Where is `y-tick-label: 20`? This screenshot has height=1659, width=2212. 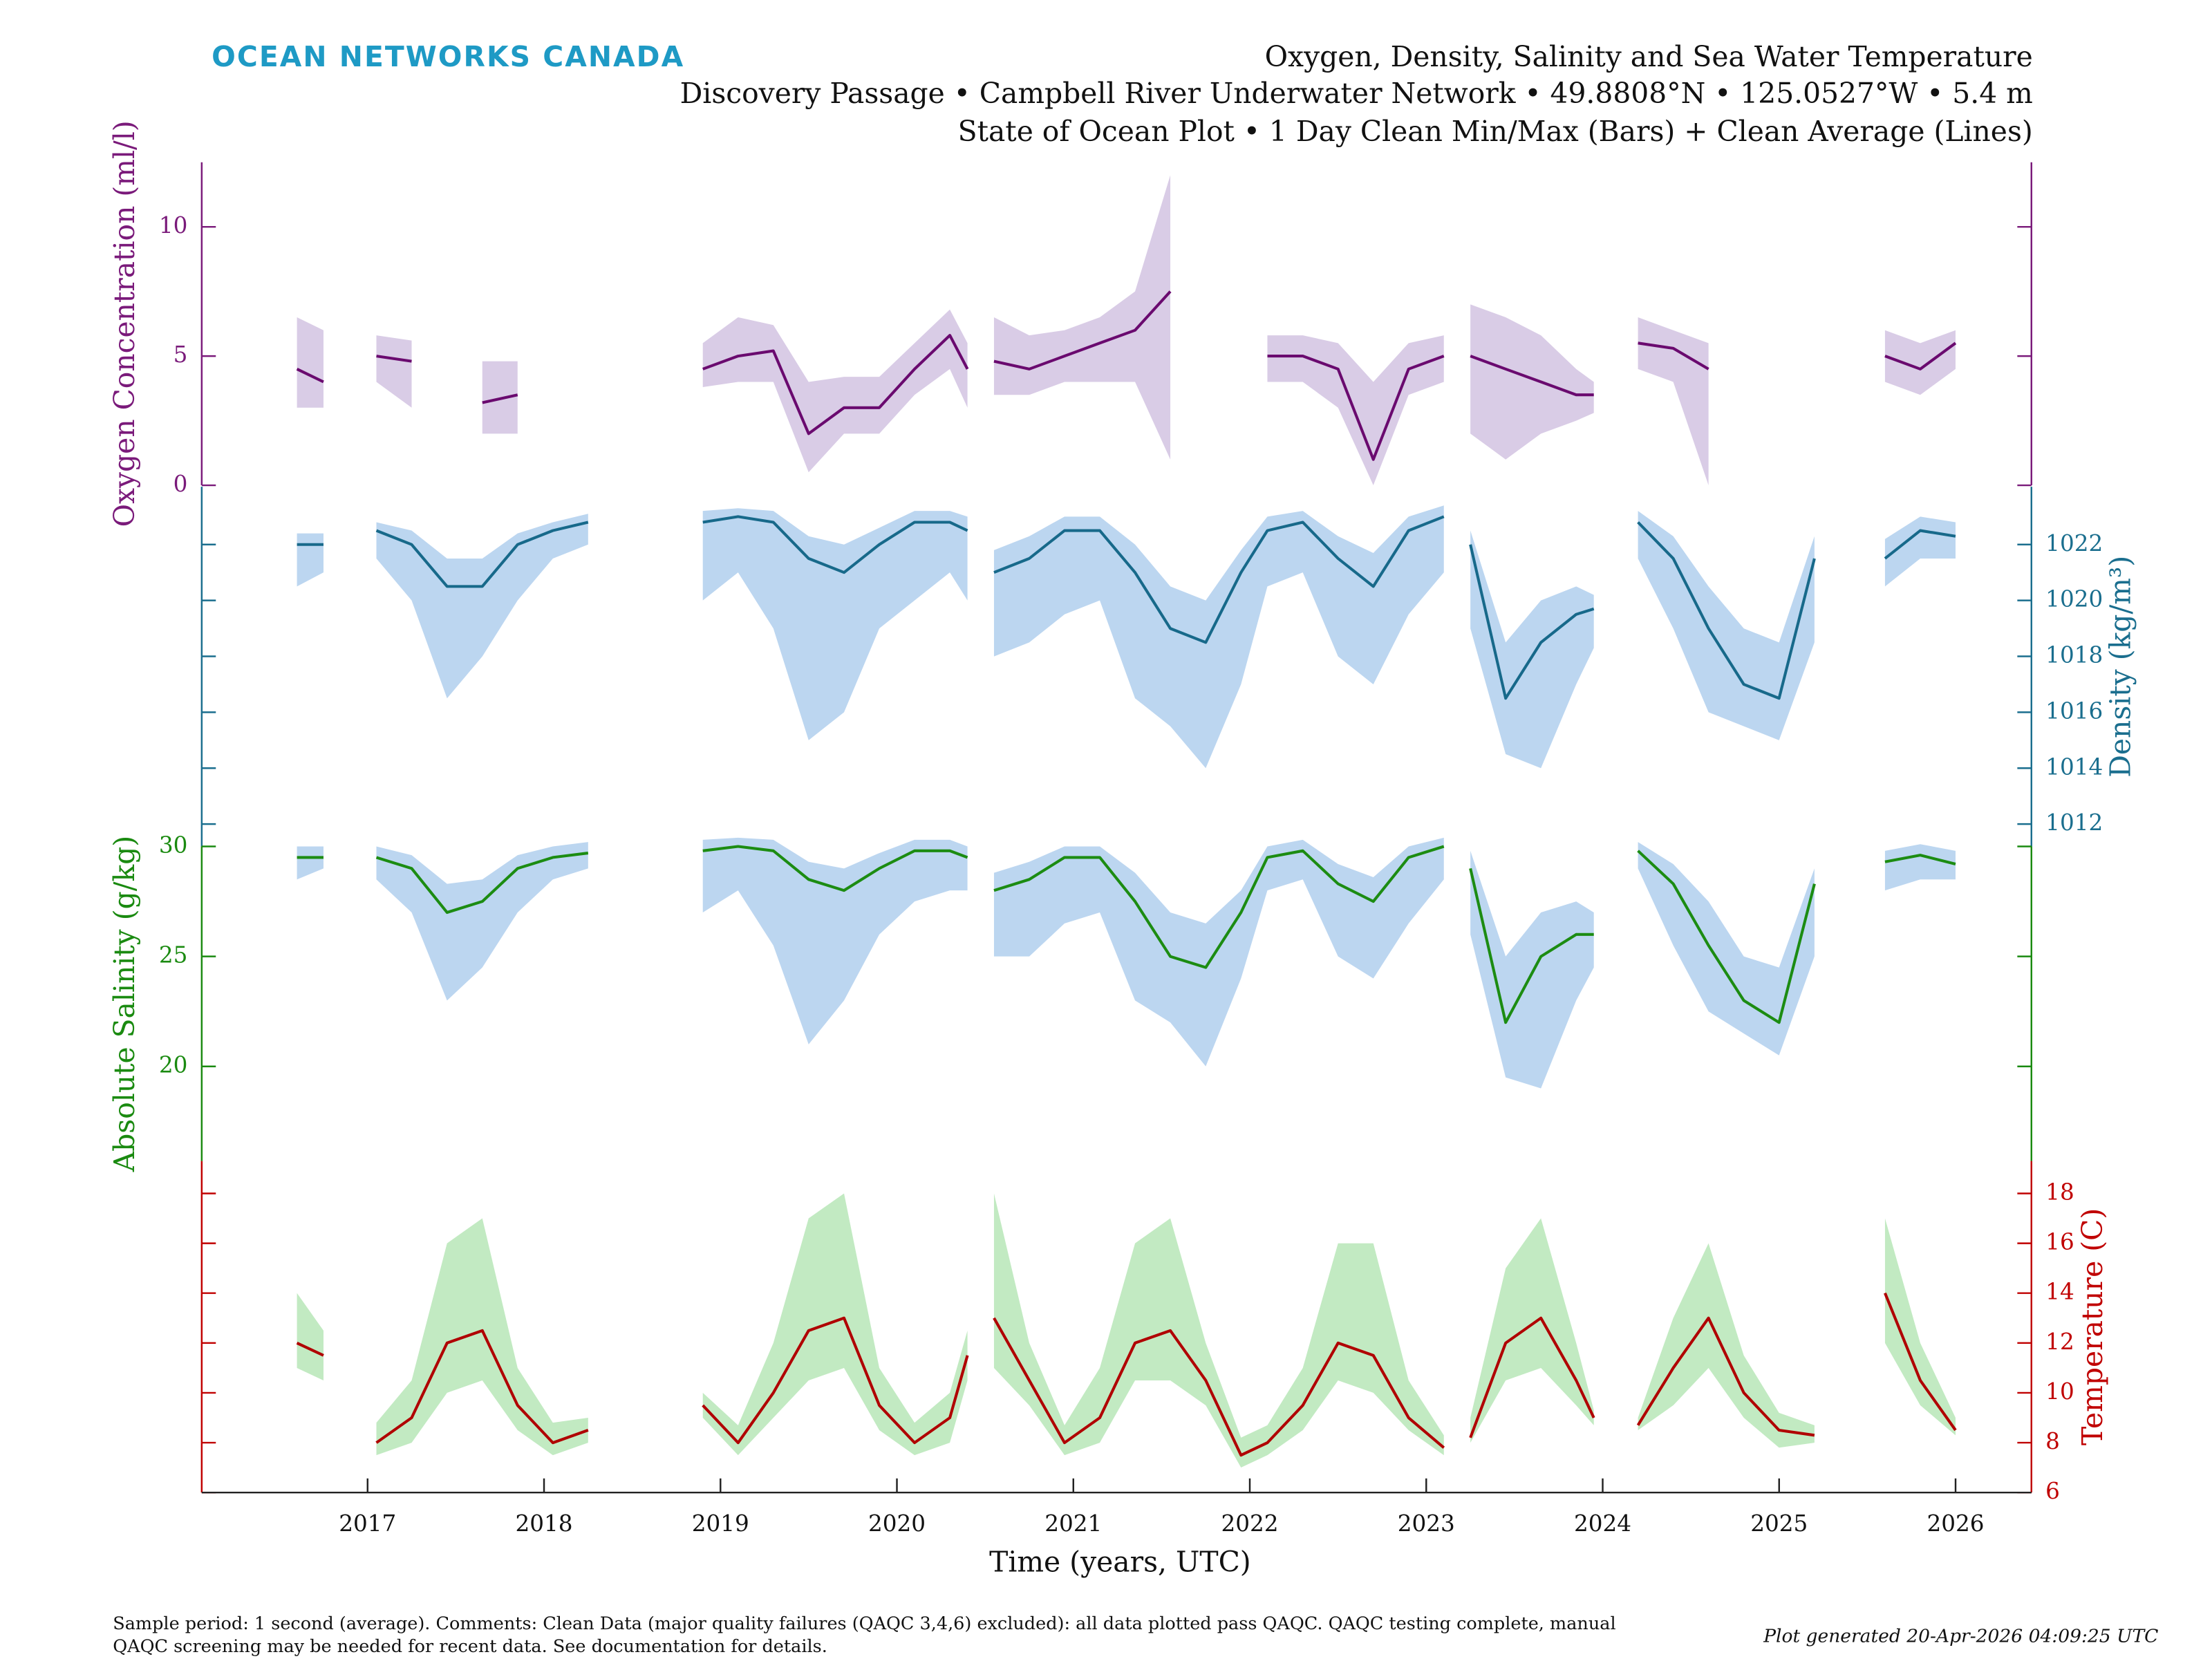
y-tick-label: 20 is located at coordinates (174, 1065).